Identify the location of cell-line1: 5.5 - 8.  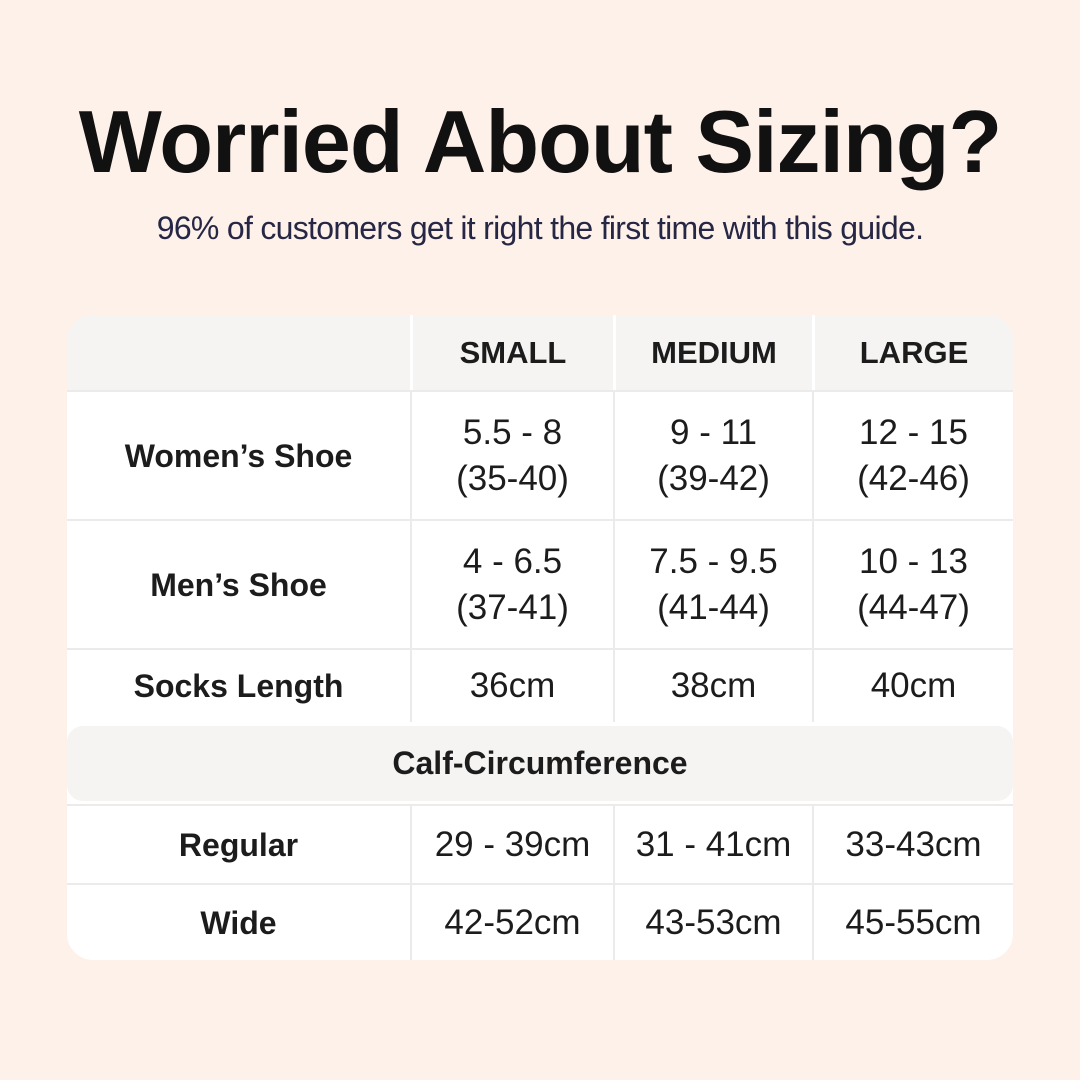
(512, 432).